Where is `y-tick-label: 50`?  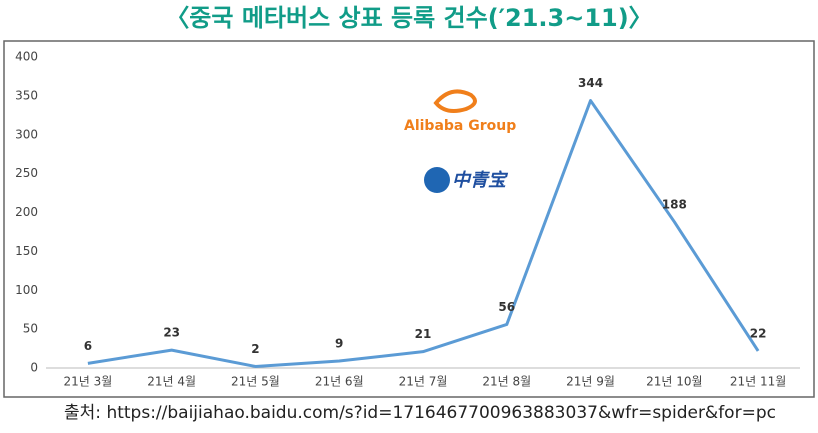
y-tick-label: 50 is located at coordinates (30, 329).